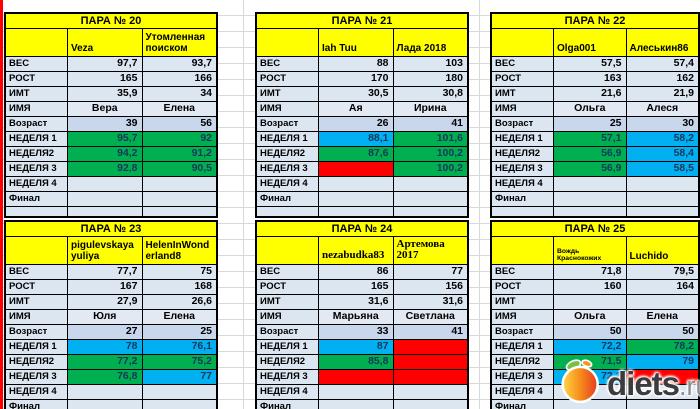 The width and height of the screenshot is (700, 409). What do you see at coordinates (179, 272) in the screenshot?
I see `cell-value: 75` at bounding box center [179, 272].